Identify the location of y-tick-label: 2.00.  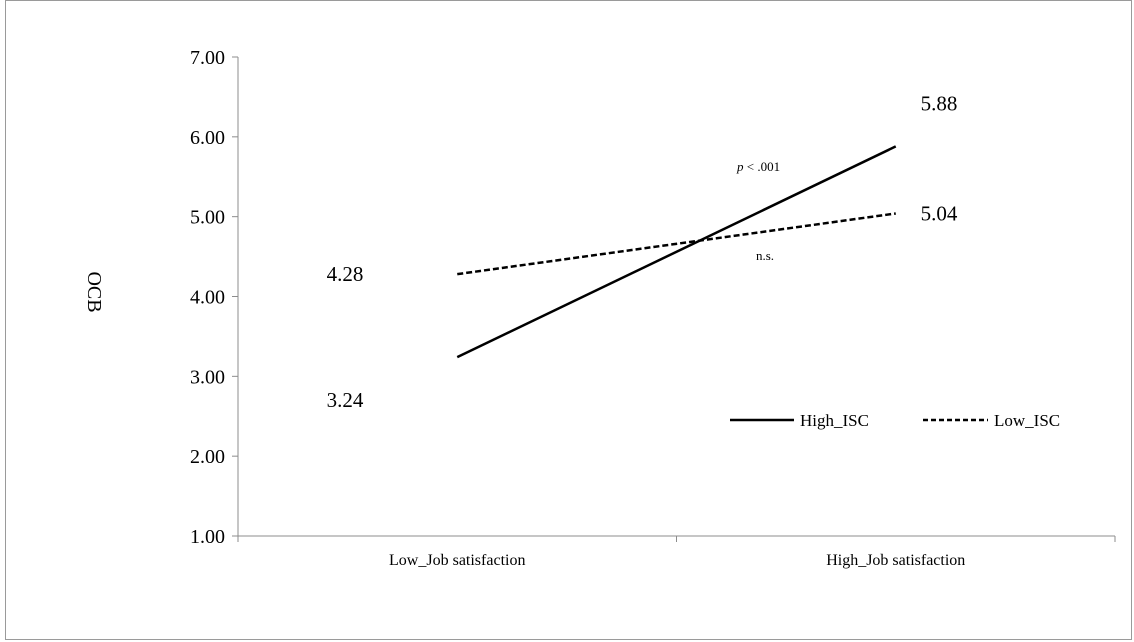
(207, 457).